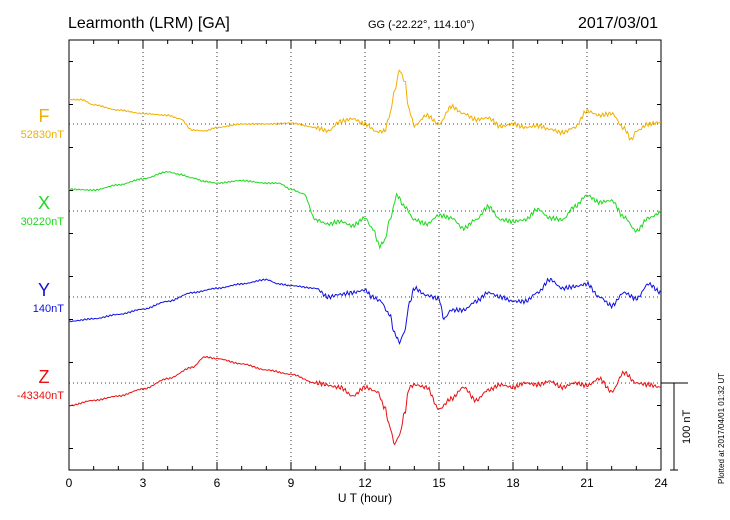 This screenshot has height=520, width=730. What do you see at coordinates (40, 254) in the screenshot?
I see `channel-labels: F 52830nT X 30220nT Y 140nT Z -43340nT` at bounding box center [40, 254].